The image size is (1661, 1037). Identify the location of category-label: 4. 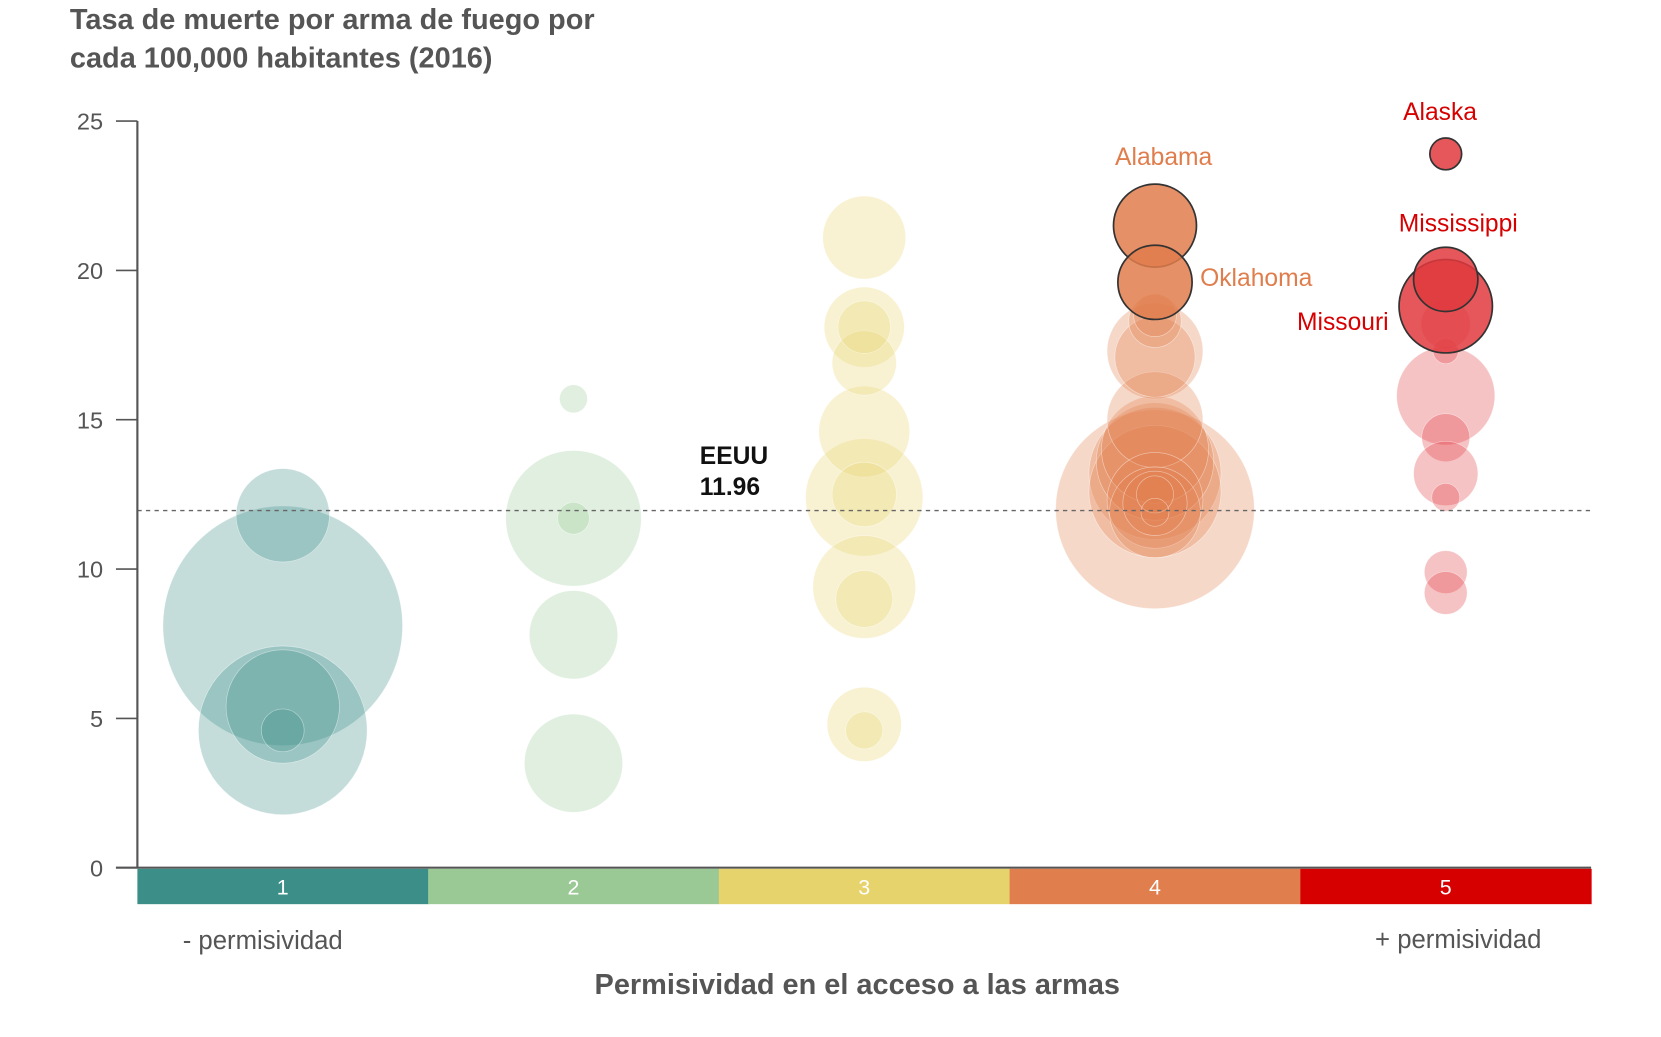
(1155, 888).